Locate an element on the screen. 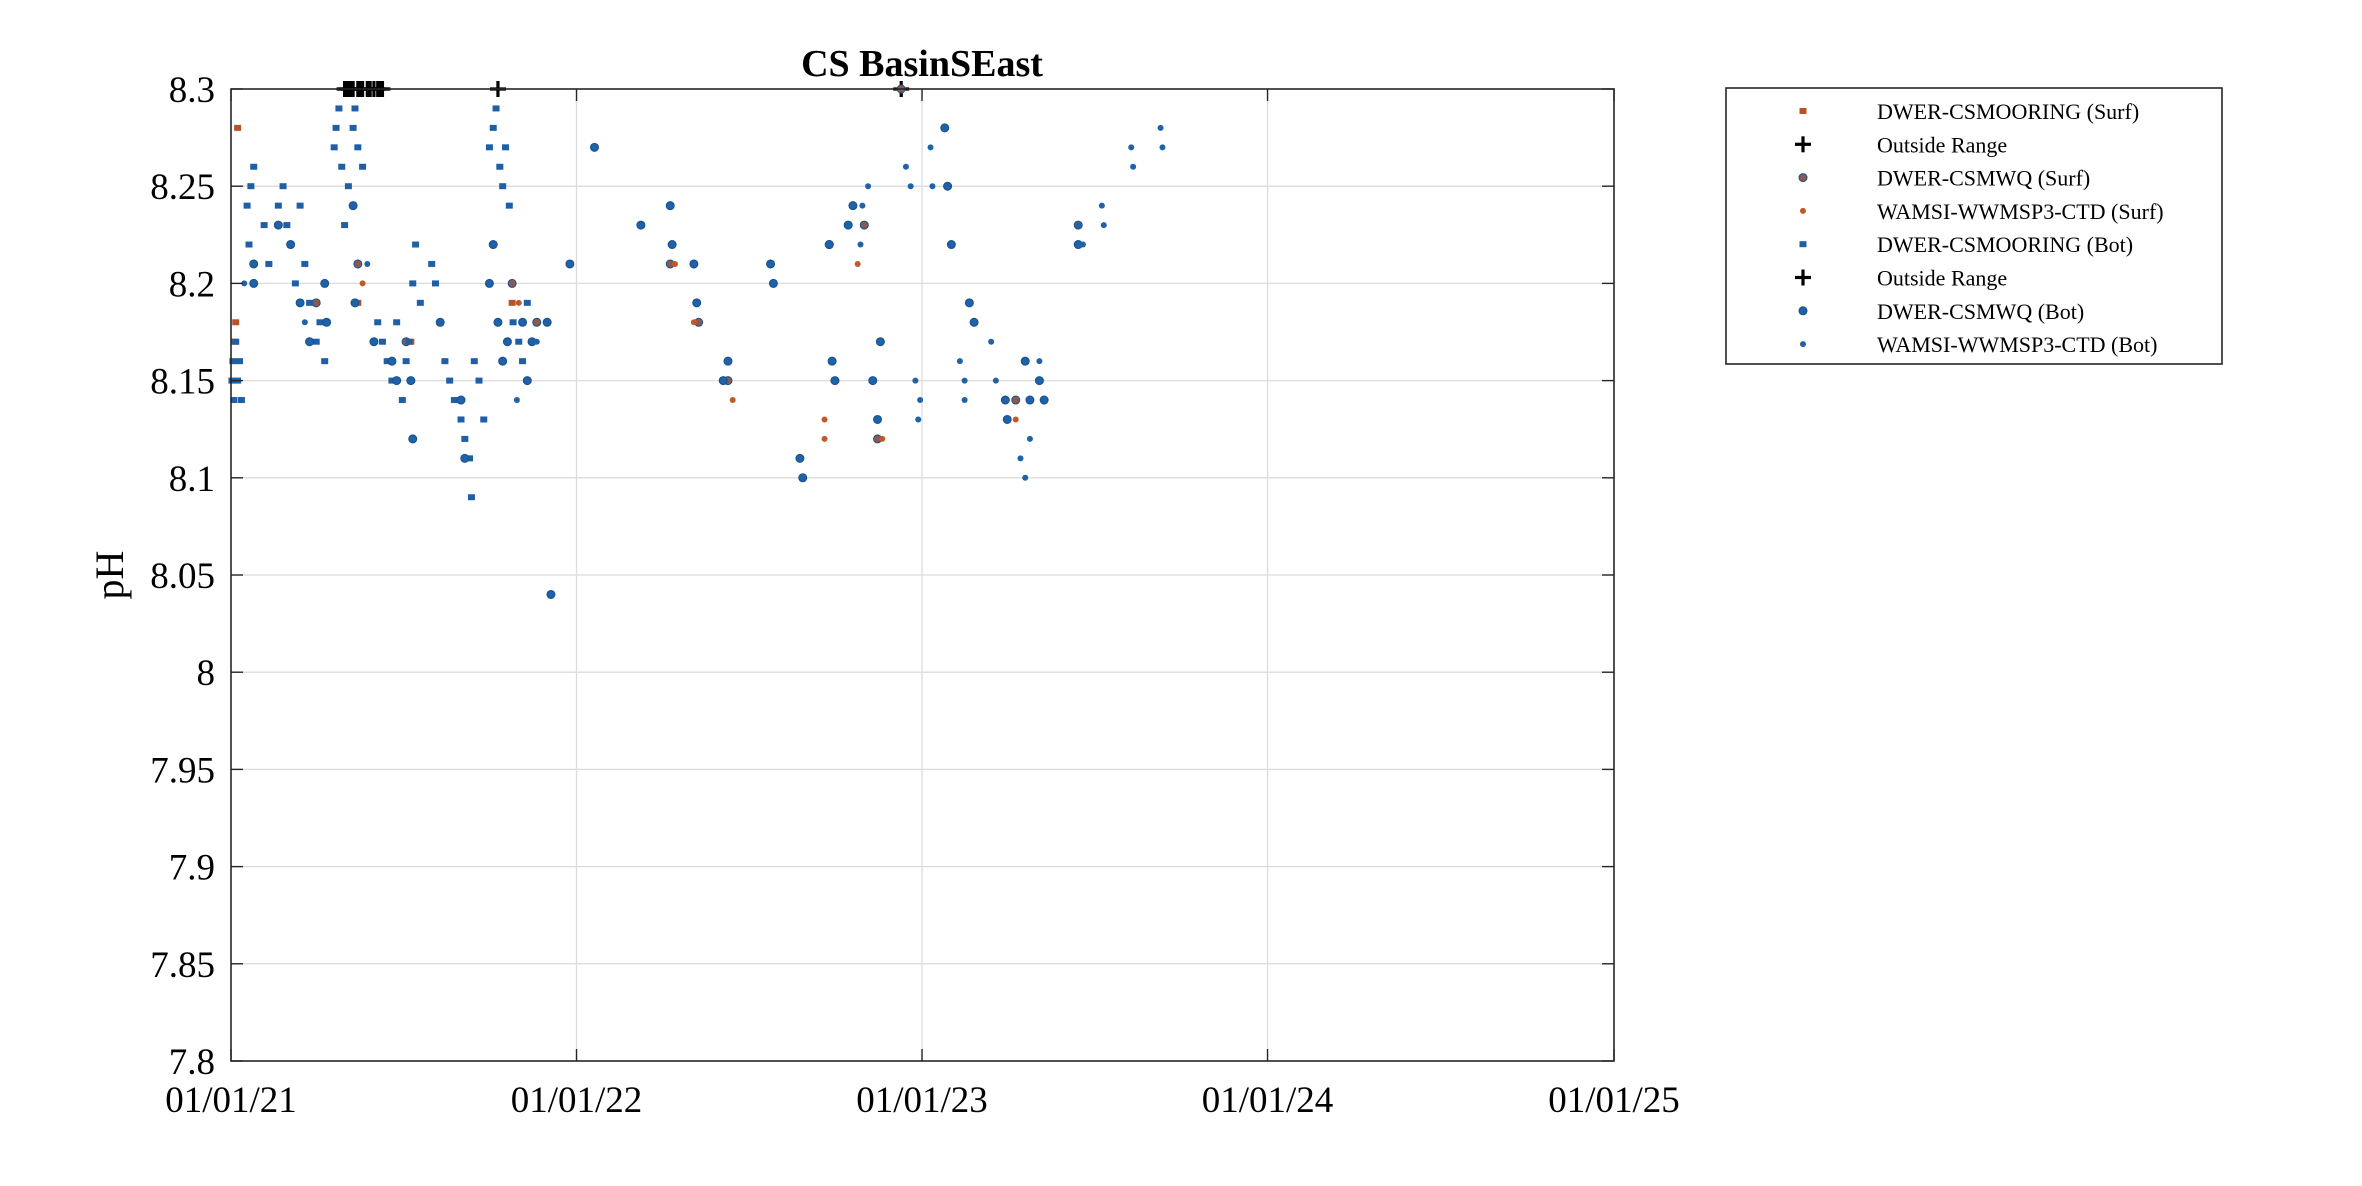 Image resolution: width=2362 pixels, height=1186 pixels. legend-label: DWER-CSMWQ (Surf) is located at coordinates (1983, 178).